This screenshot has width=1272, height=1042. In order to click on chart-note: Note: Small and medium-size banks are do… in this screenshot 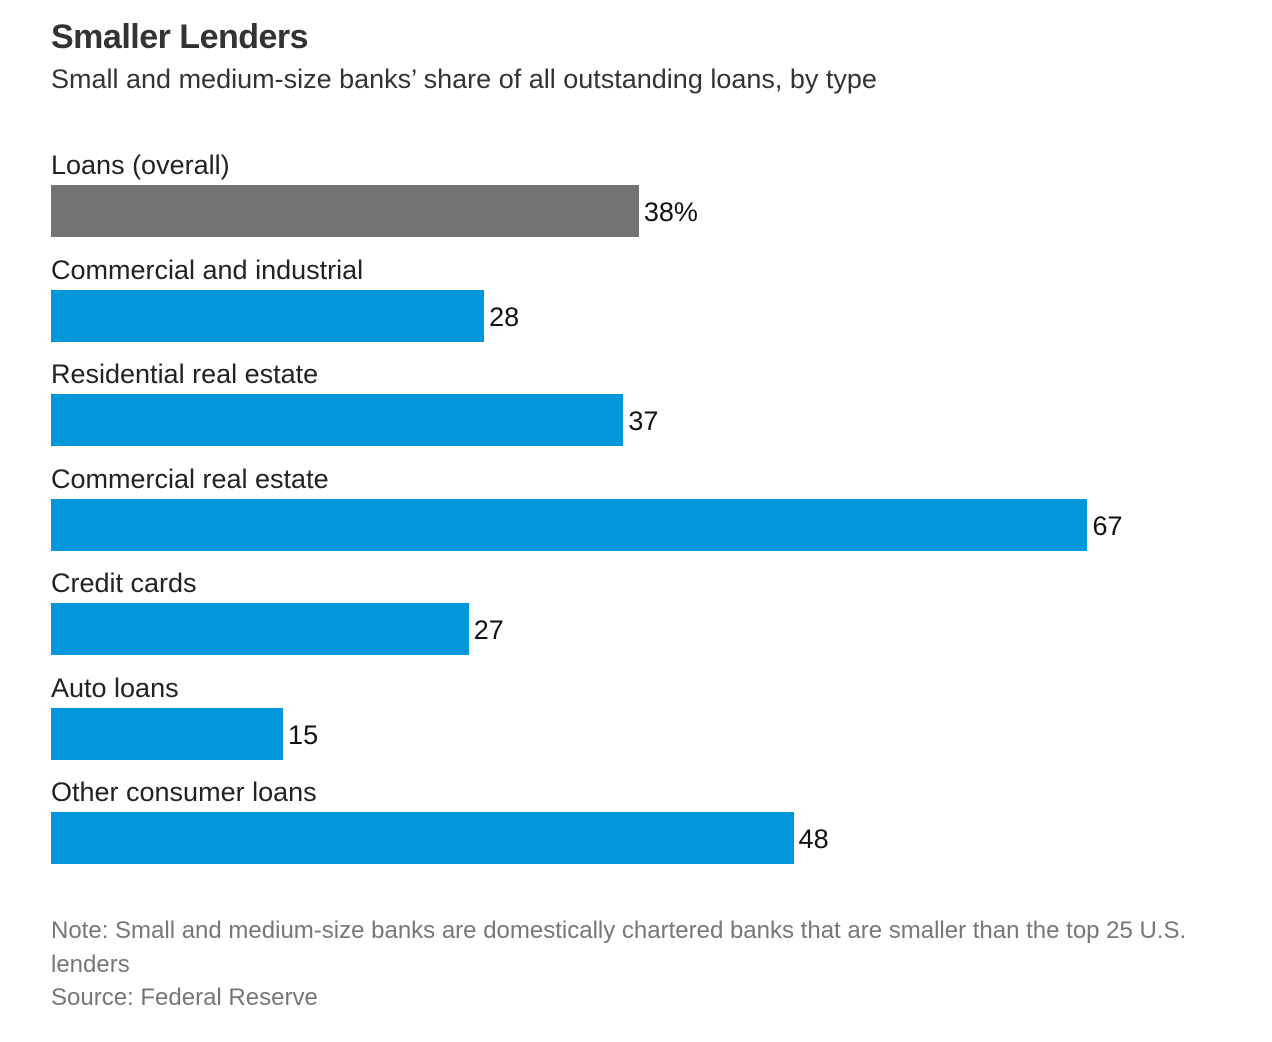, I will do `click(619, 947)`.